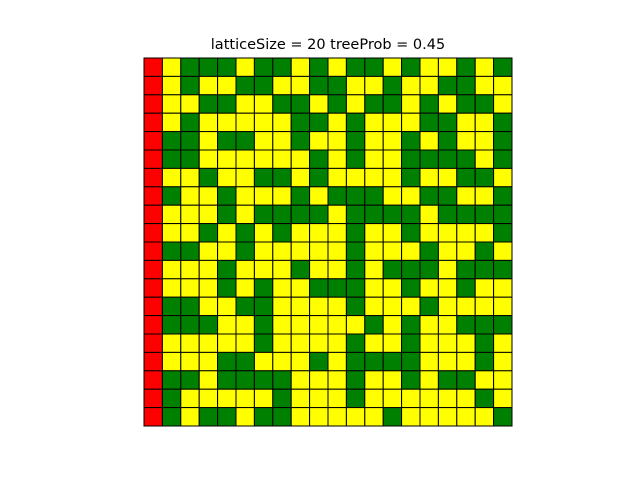 This screenshot has width=640, height=480. Describe the element at coordinates (319, 361) in the screenshot. I see `cell-tree-r16-c9` at that location.